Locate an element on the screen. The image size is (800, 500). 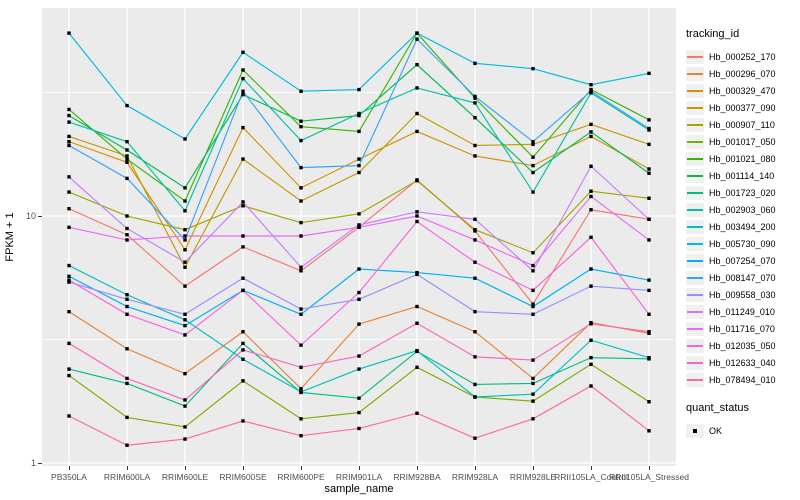
x-axis-title: sample_name is located at coordinates (359, 489).